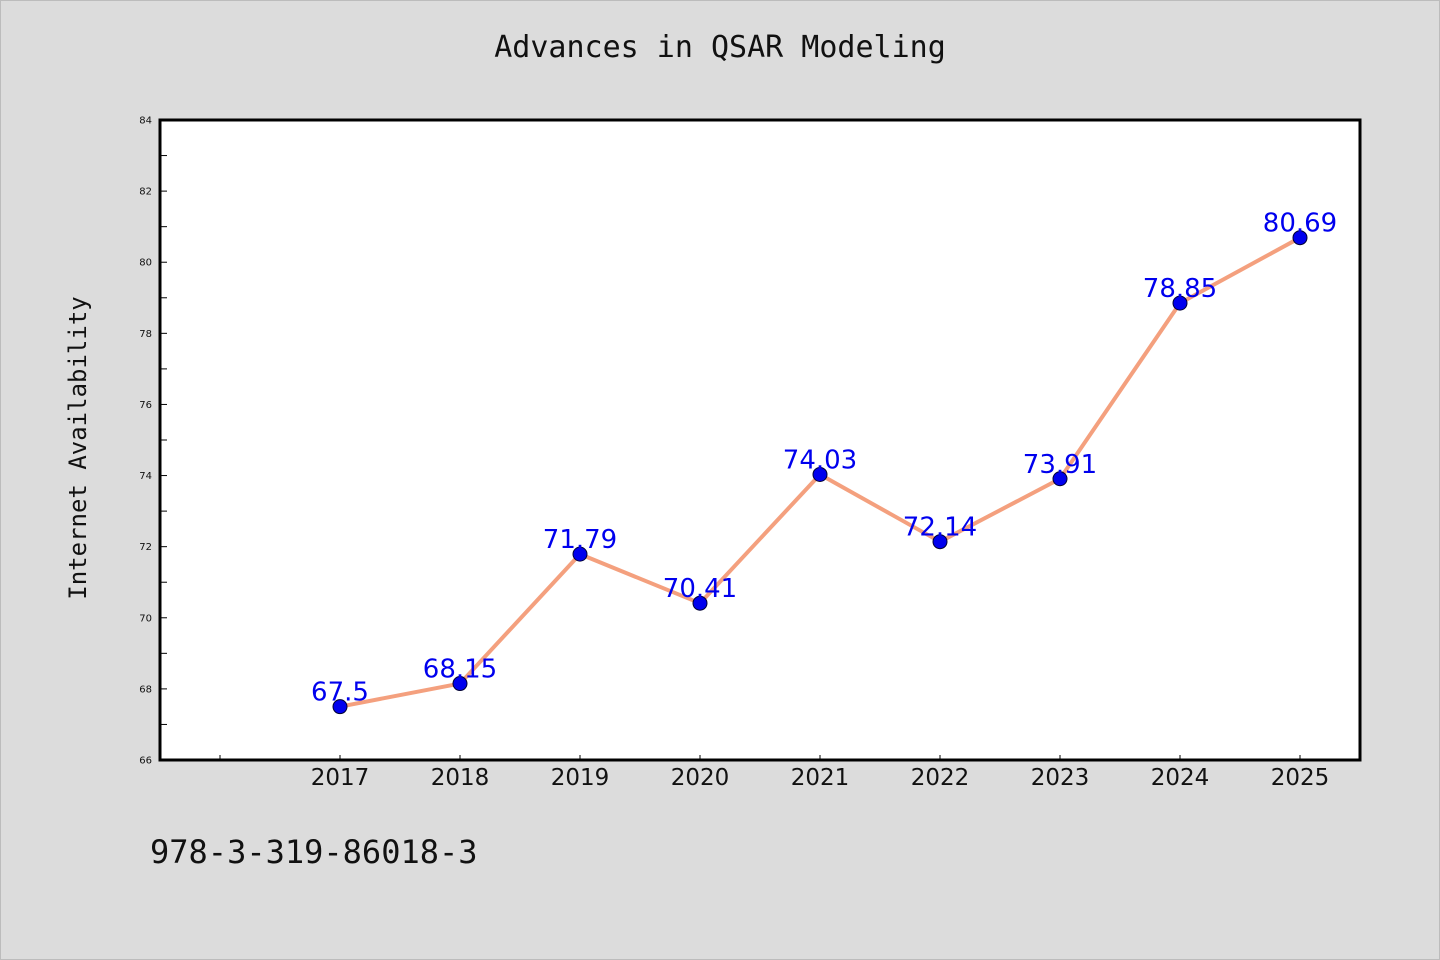 The image size is (1440, 960). Describe the element at coordinates (145, 761) in the screenshot. I see `y-tick-label: 66` at that location.